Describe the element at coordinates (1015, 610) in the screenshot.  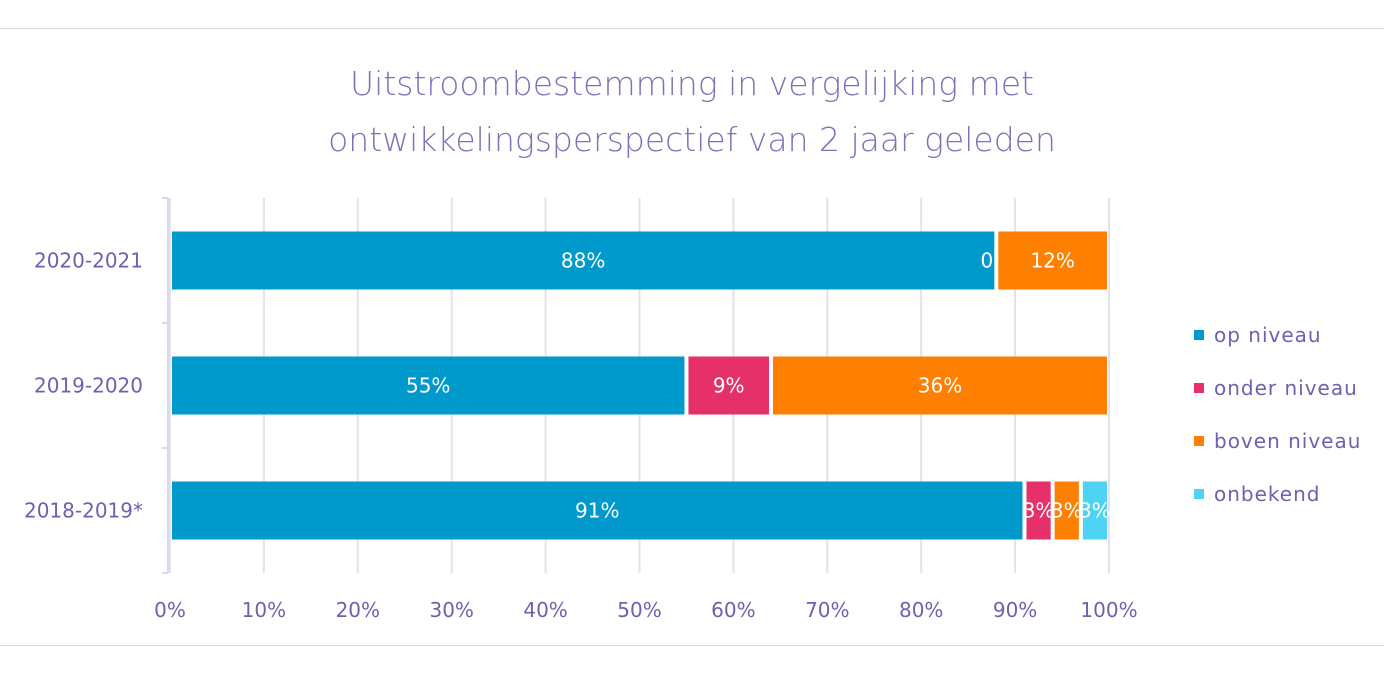
I see `x-tick-label-9: 90%` at that location.